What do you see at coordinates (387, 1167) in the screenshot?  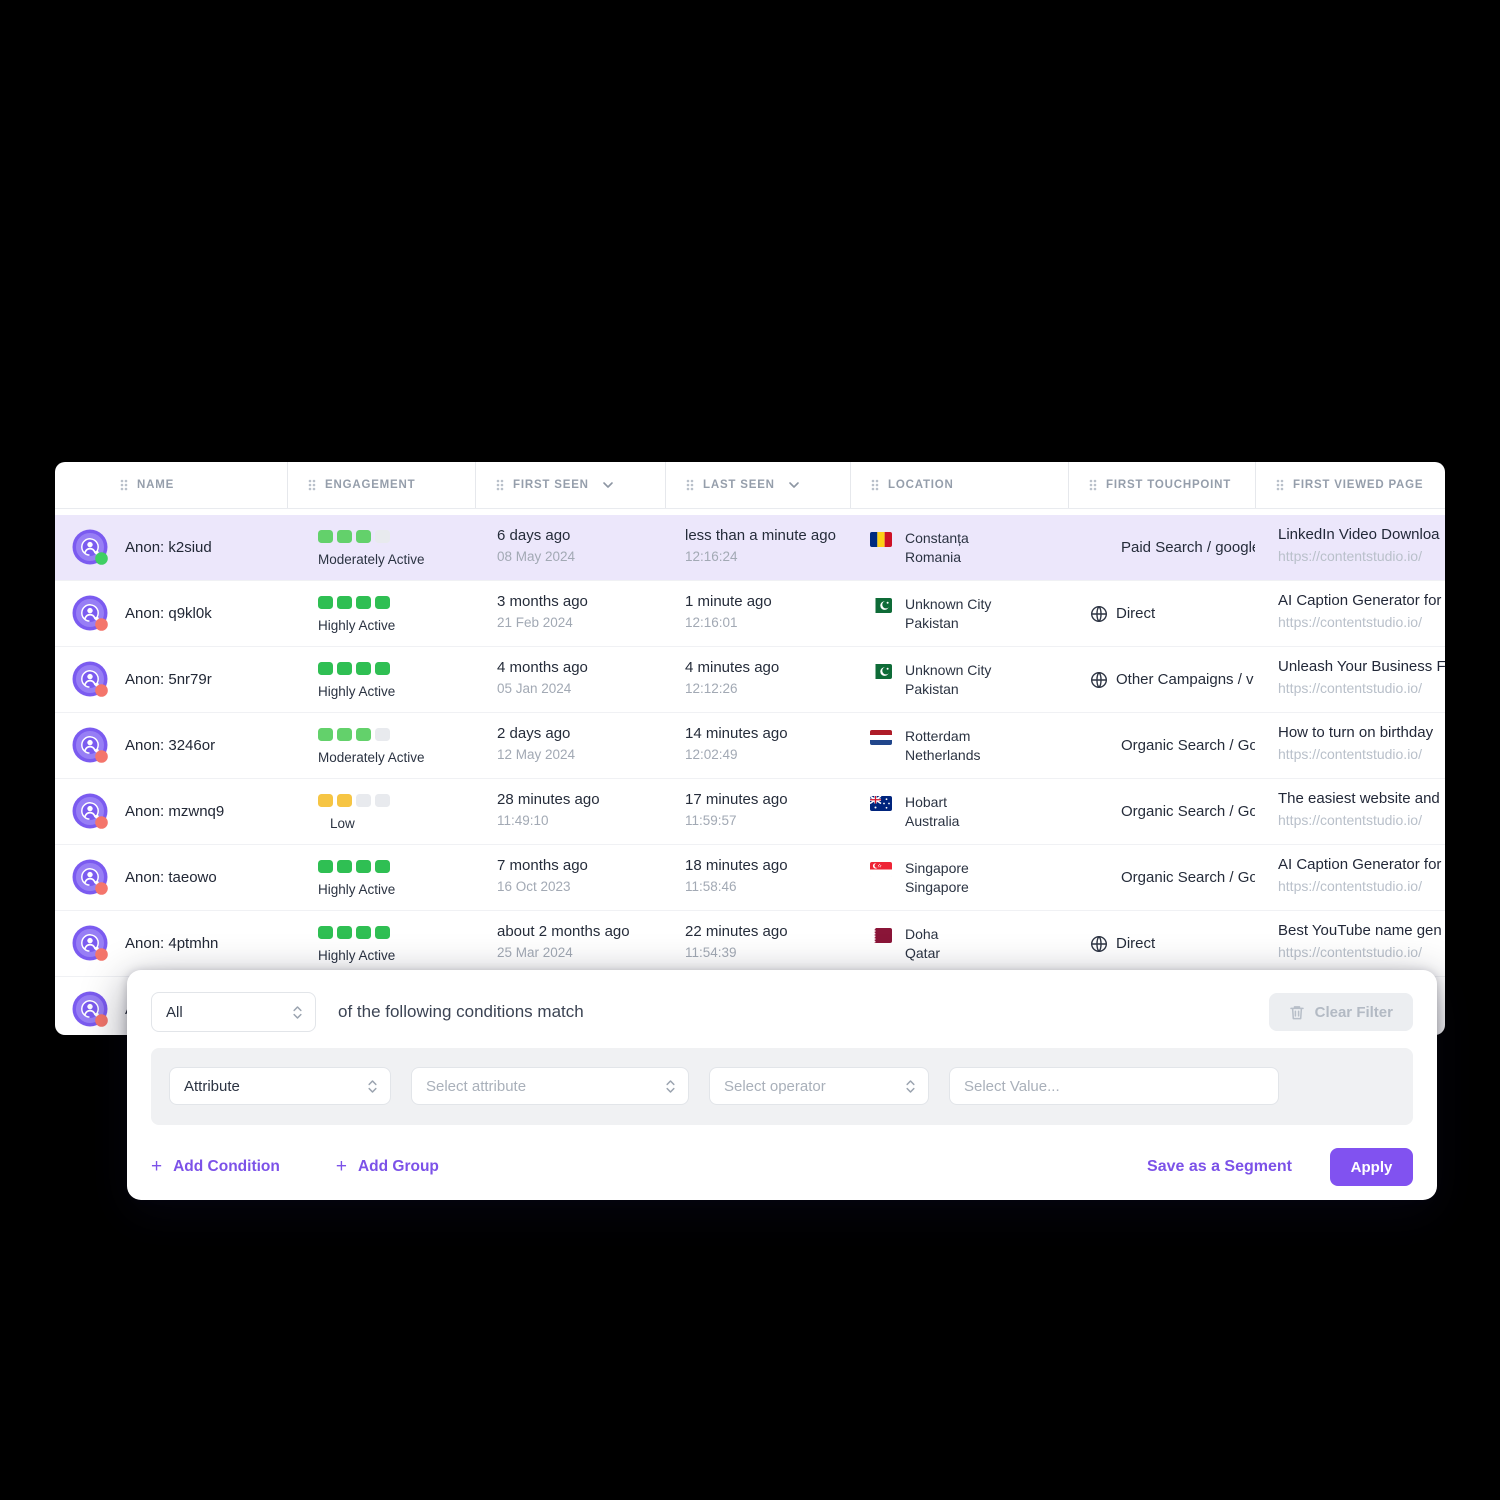 I see `add-group-button: + Add Group` at bounding box center [387, 1167].